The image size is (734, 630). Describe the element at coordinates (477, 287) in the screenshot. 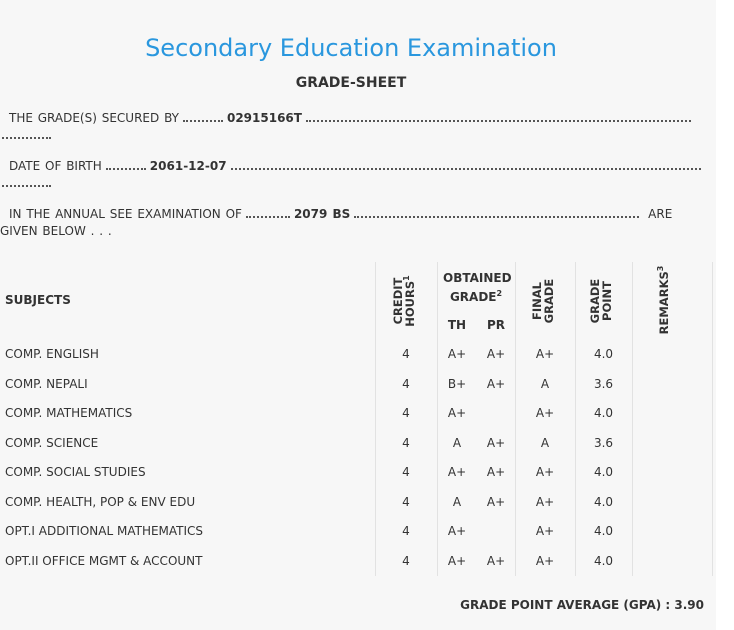

I see `header-obtained-grade: OBTAINED GRADE2` at that location.